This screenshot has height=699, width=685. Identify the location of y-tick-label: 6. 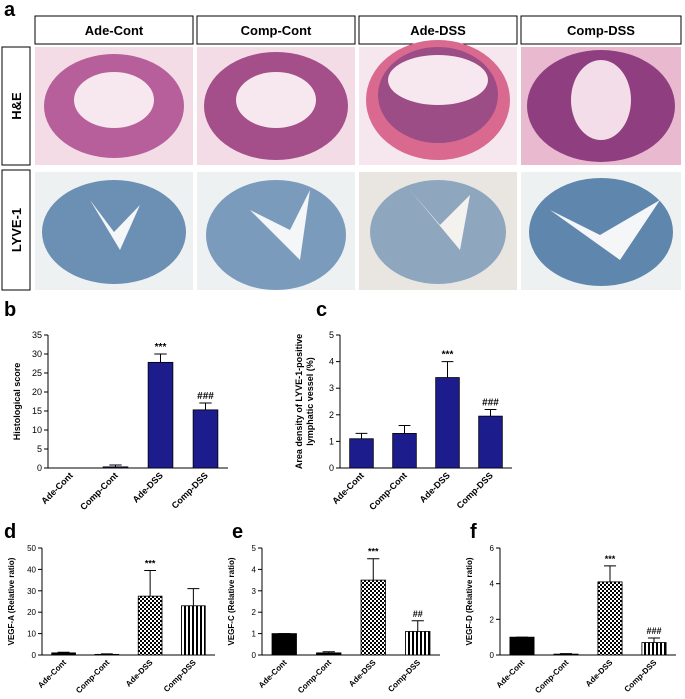
(492, 548).